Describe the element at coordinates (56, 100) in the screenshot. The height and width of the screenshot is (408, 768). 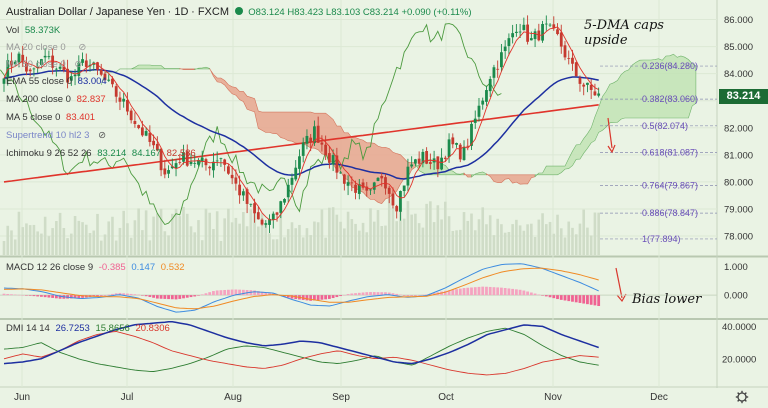
I see `legend-ma200: MA 200 close 0 82.837` at that location.